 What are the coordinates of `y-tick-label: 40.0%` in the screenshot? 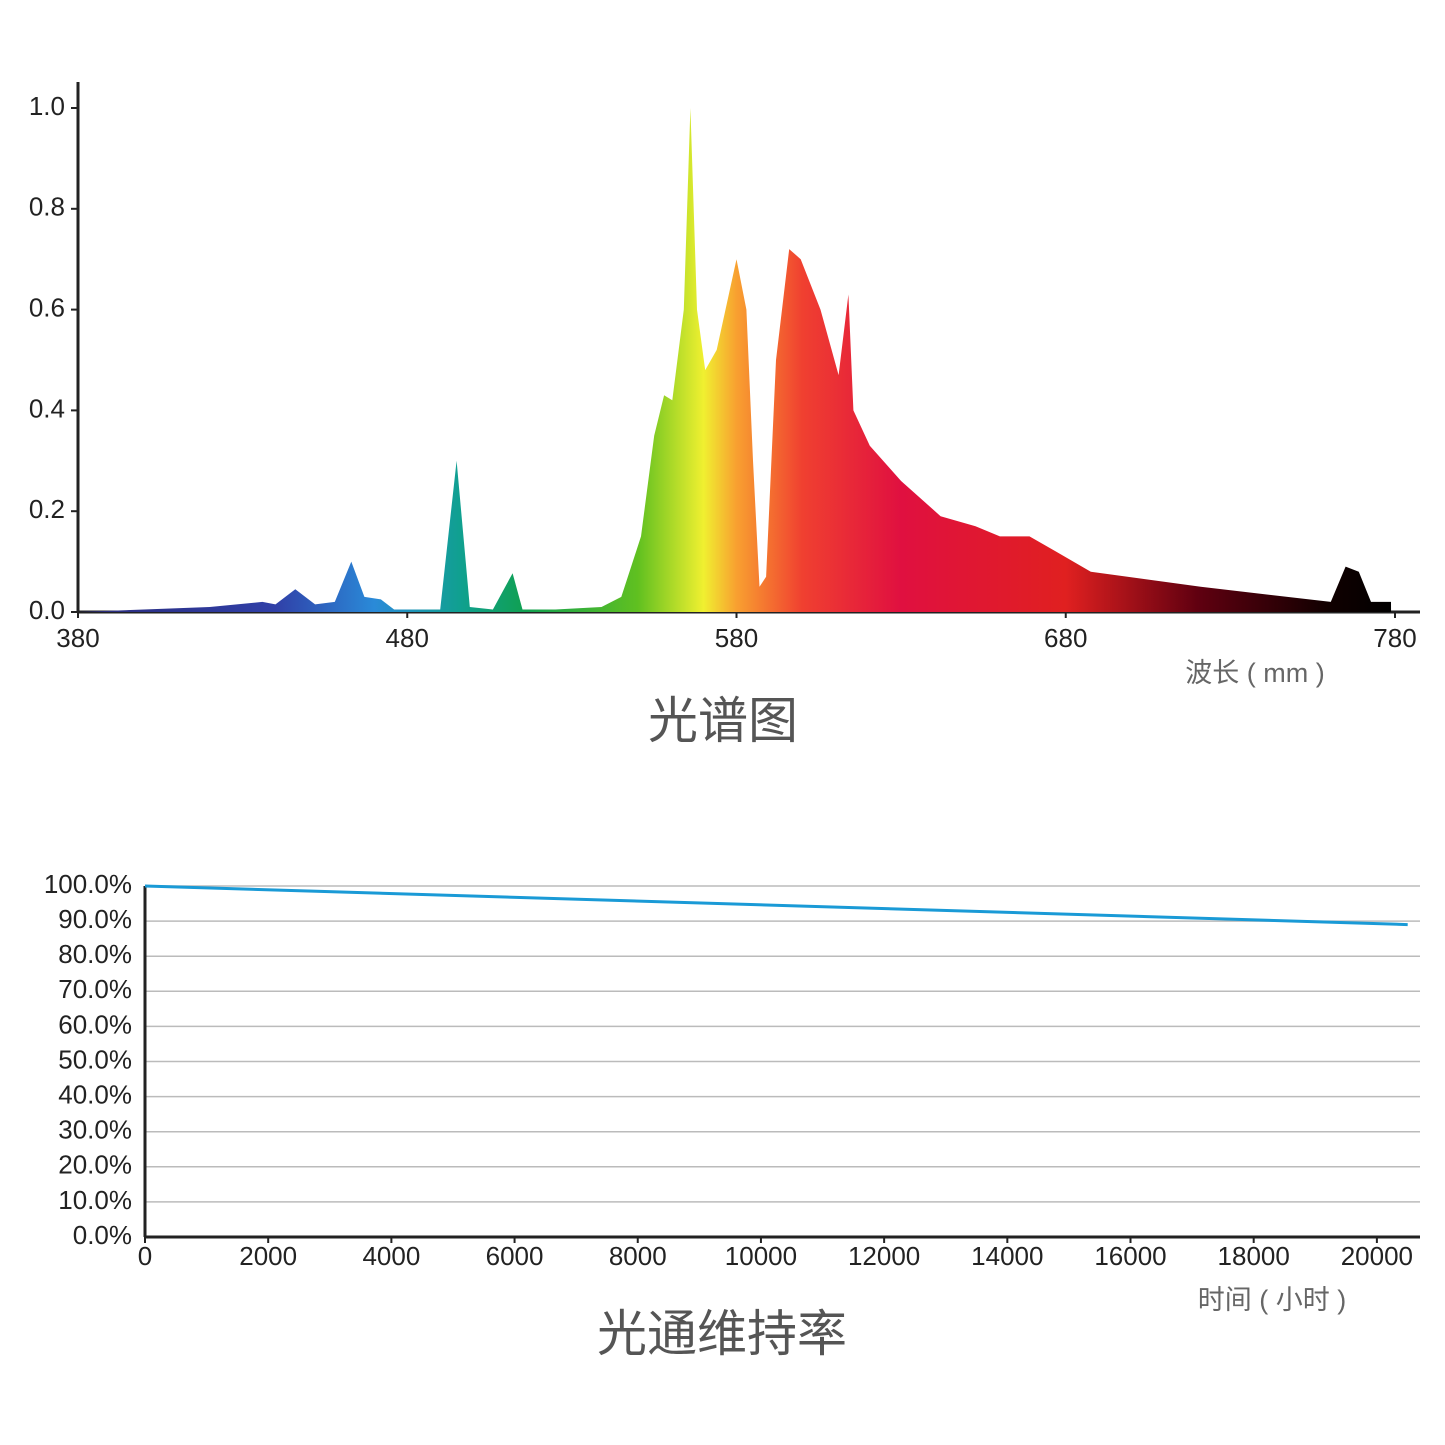 It's located at (95, 1094).